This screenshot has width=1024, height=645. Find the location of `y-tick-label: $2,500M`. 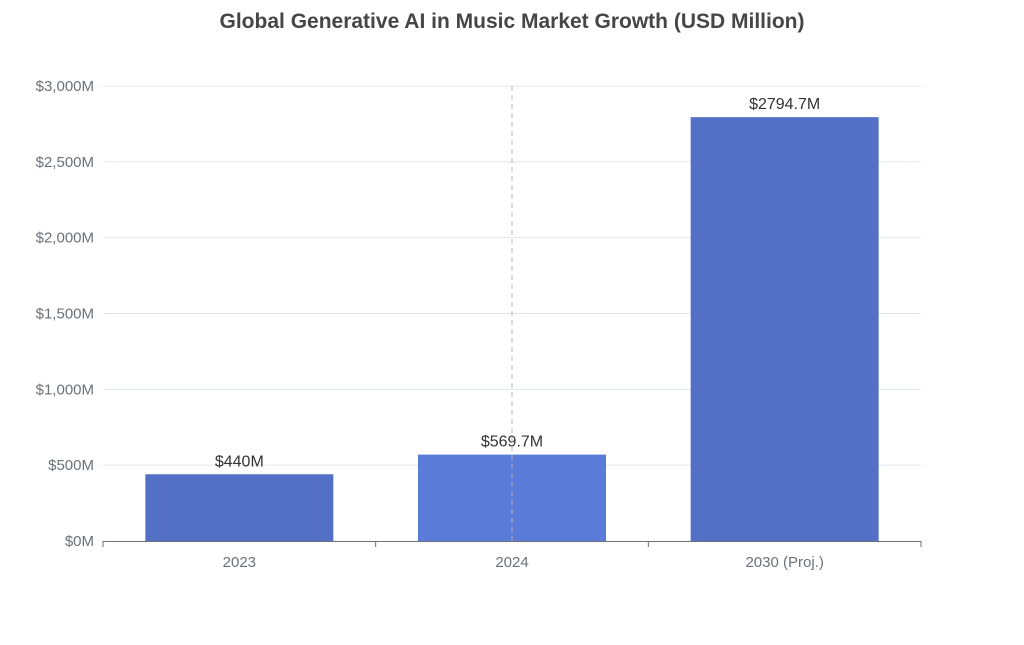

y-tick-label: $2,500M is located at coordinates (65, 162).